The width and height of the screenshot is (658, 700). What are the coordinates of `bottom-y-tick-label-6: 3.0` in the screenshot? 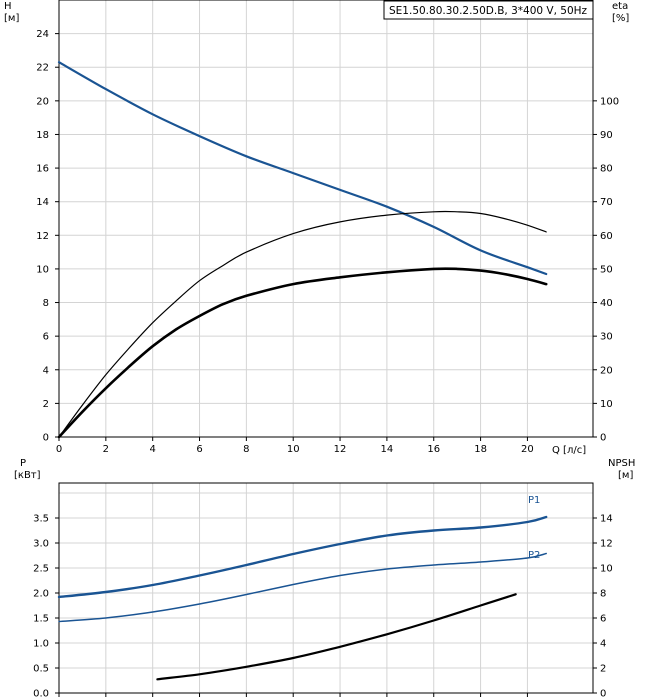 It's located at (41, 544).